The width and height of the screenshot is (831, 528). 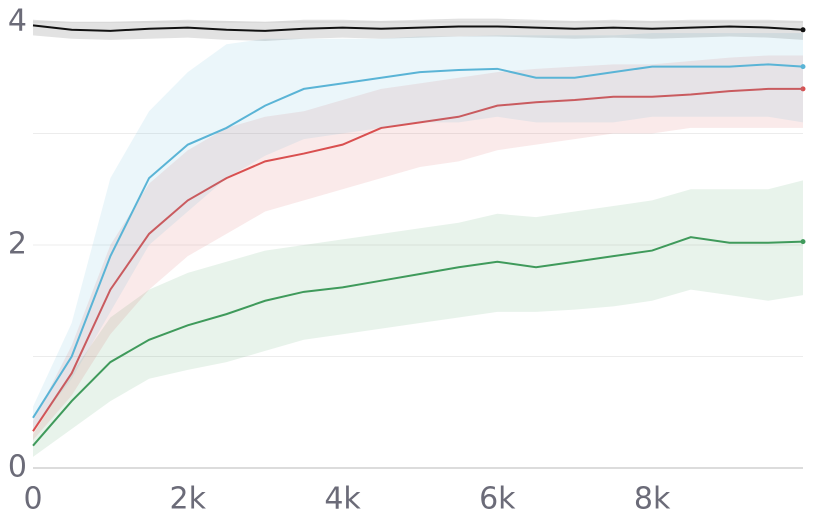 I want to click on band, so click(x=418, y=29).